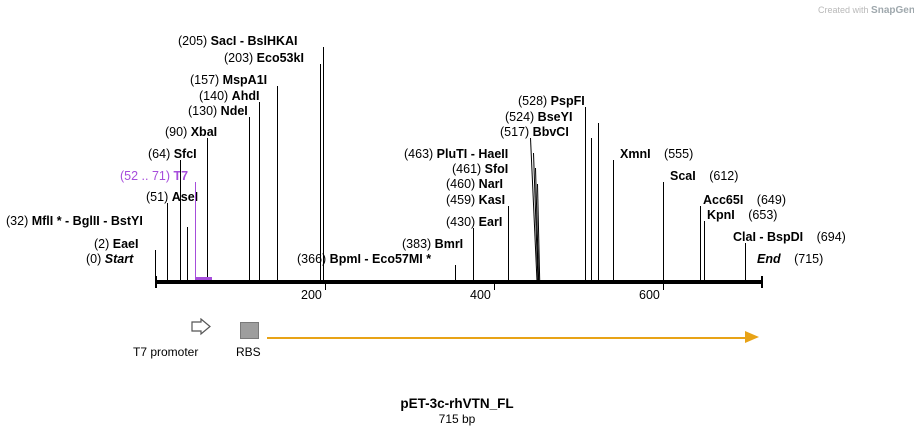  I want to click on leader-line-kpnI, so click(704, 251).